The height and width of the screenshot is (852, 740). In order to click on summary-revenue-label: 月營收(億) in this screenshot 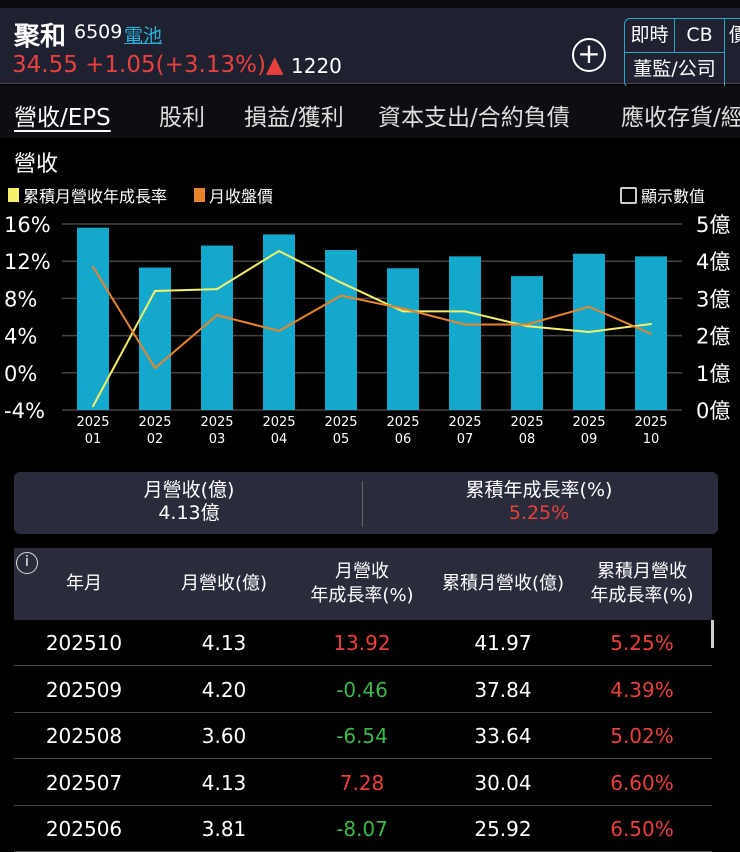, I will do `click(189, 490)`.